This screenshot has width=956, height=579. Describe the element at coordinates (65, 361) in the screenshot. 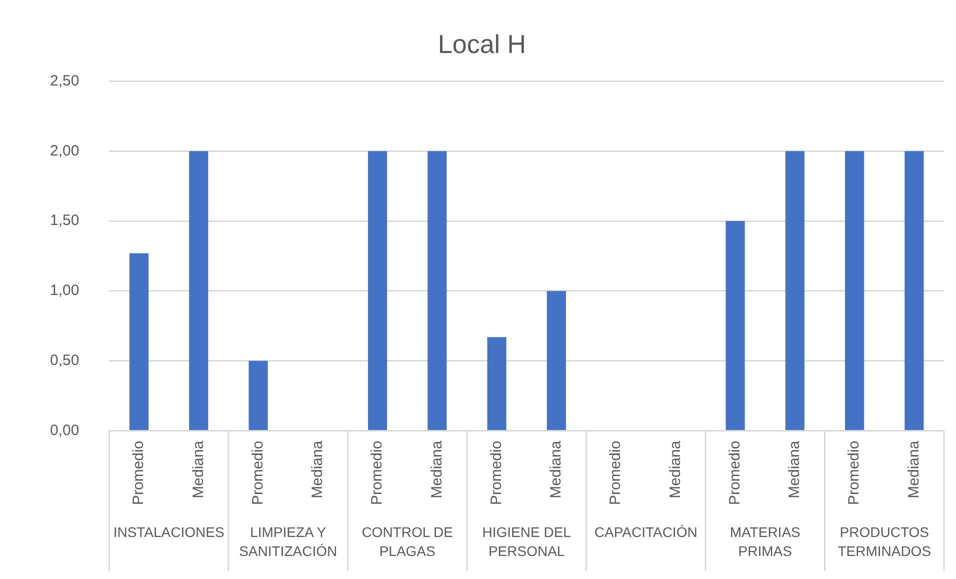

I see `y-tick-label: 0,50` at that location.